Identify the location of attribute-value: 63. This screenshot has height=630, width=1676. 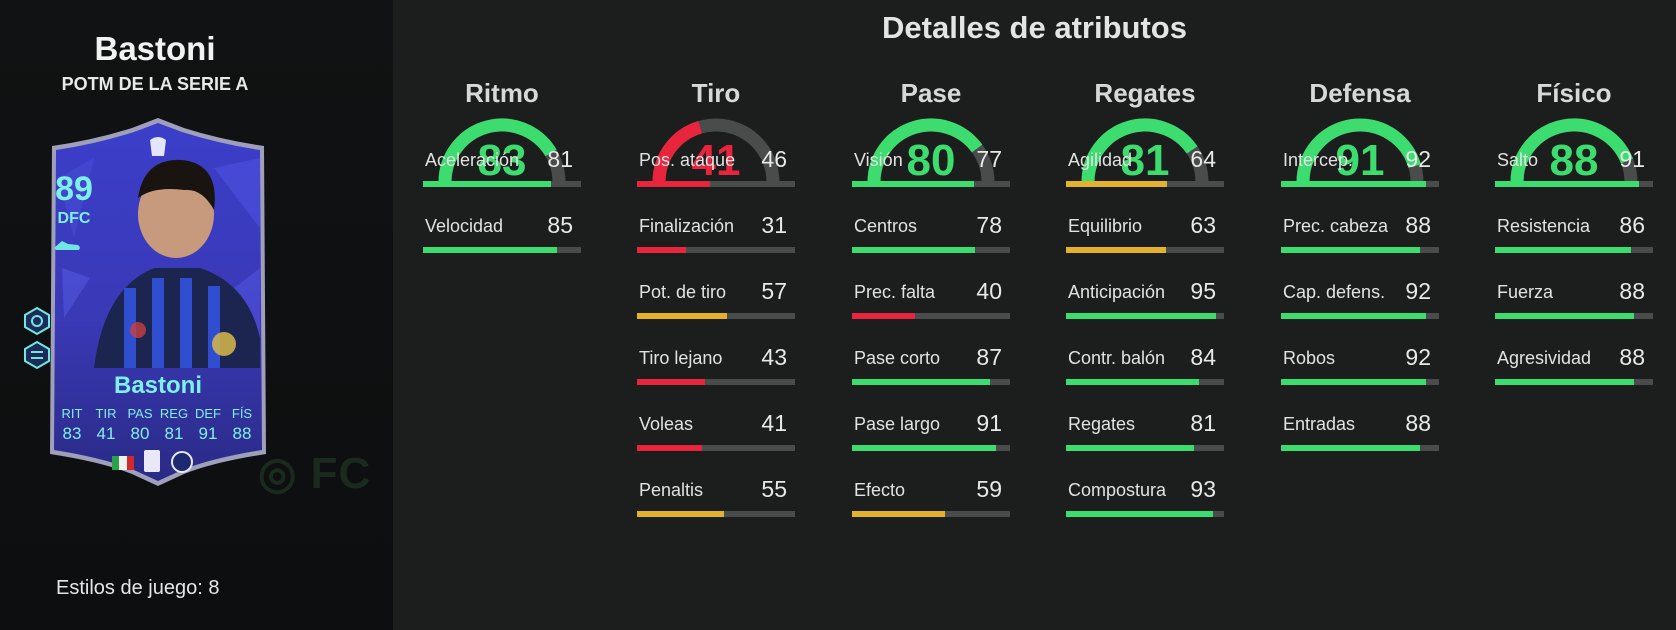
(1203, 225).